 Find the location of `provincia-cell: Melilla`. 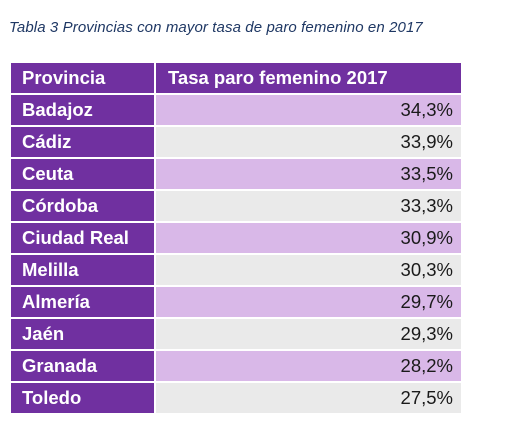

provincia-cell: Melilla is located at coordinates (83, 270).